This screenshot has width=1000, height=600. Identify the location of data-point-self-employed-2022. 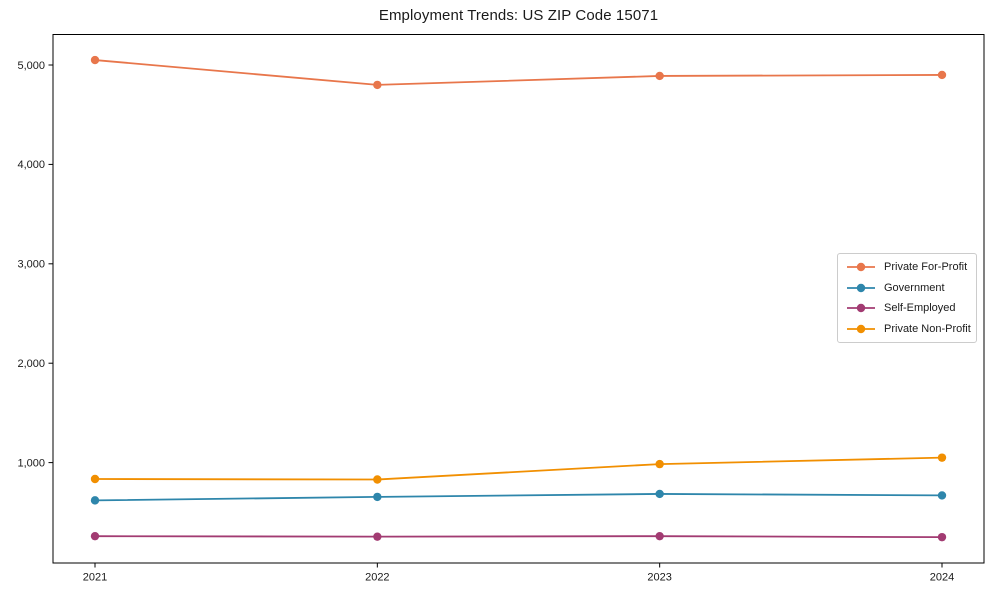
(377, 536).